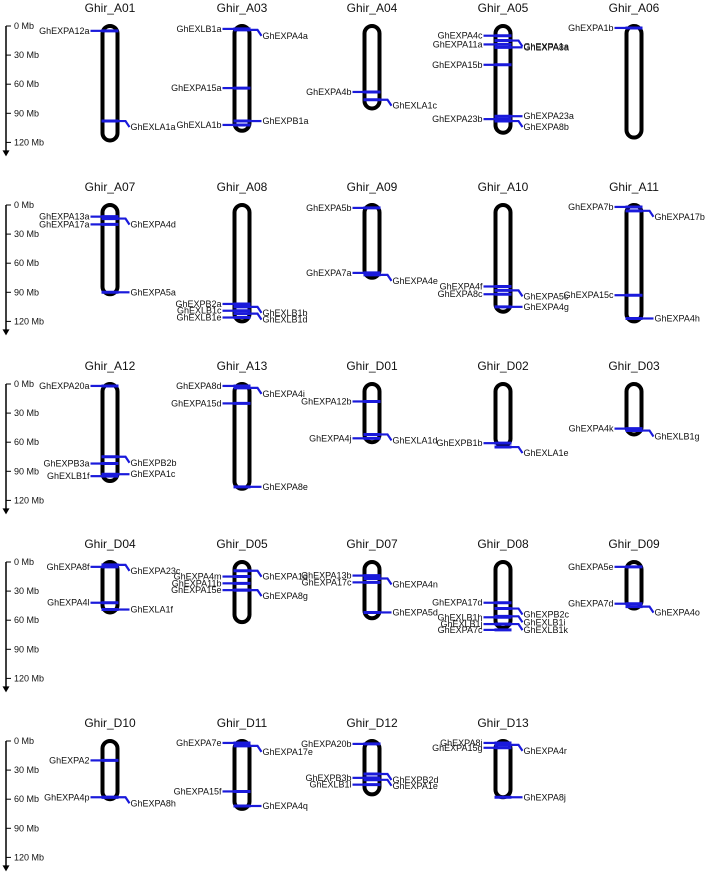 The height and width of the screenshot is (872, 709). I want to click on gene-GhEXPA8c: GhEXPA8c, so click(475, 294).